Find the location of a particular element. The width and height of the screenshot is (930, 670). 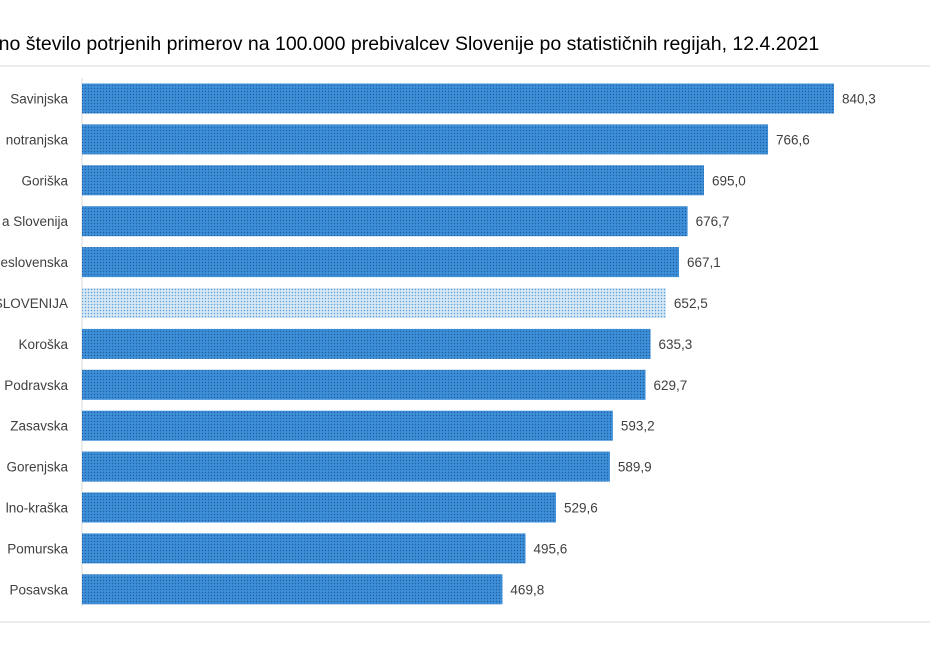

value-label: 629,7 is located at coordinates (671, 385).